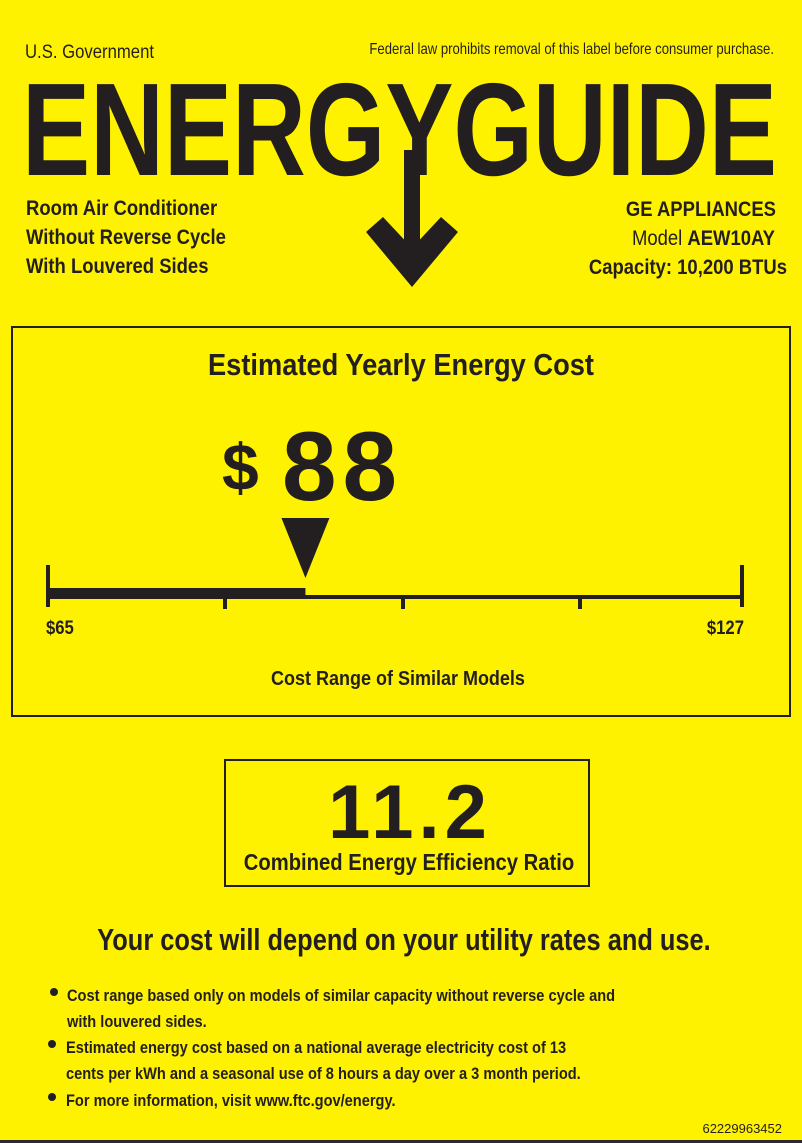 This screenshot has height=1143, width=802. Describe the element at coordinates (731, 238) in the screenshot. I see `model-number: AEW10AY` at that location.